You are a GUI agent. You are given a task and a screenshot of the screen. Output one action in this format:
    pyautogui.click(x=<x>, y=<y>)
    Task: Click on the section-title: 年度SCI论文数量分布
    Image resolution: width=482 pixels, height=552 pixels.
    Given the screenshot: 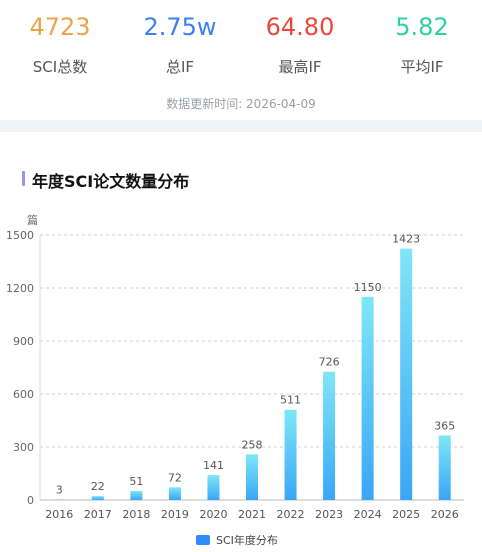 What is the action you would take?
    pyautogui.click(x=105, y=180)
    